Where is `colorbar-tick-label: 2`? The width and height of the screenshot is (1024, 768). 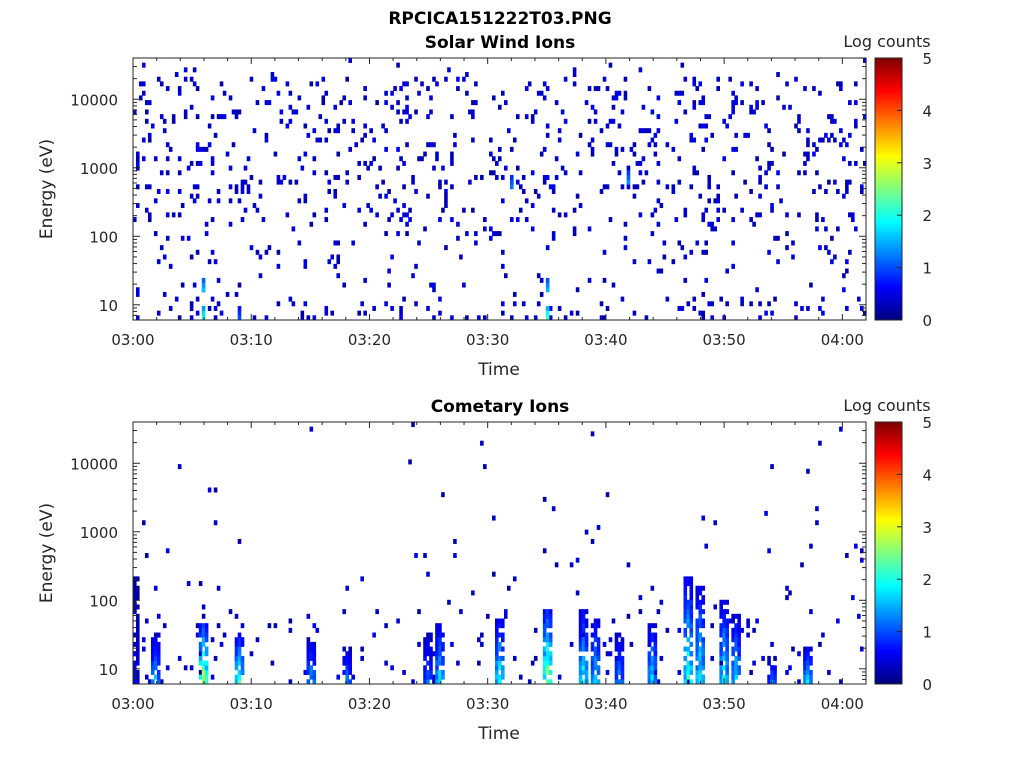
colorbar-tick-label: 2 is located at coordinates (927, 580).